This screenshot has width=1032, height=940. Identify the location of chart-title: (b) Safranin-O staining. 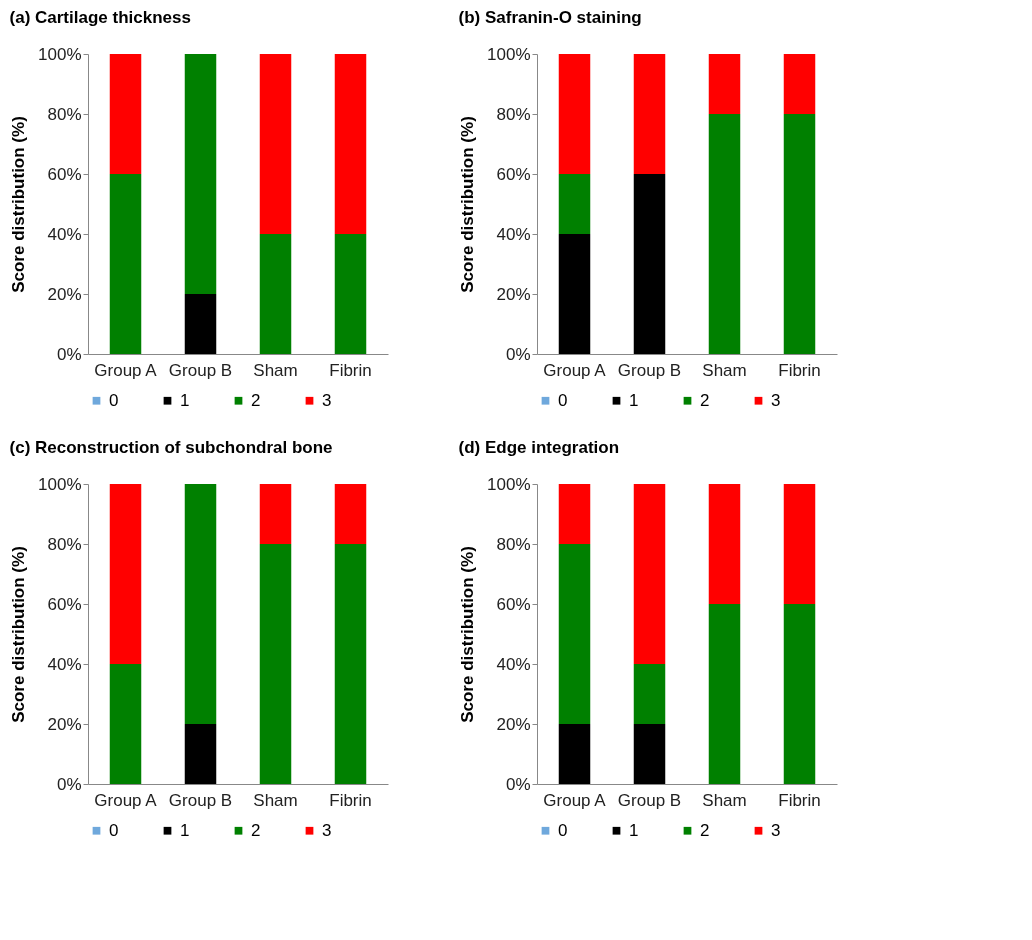
(550, 17).